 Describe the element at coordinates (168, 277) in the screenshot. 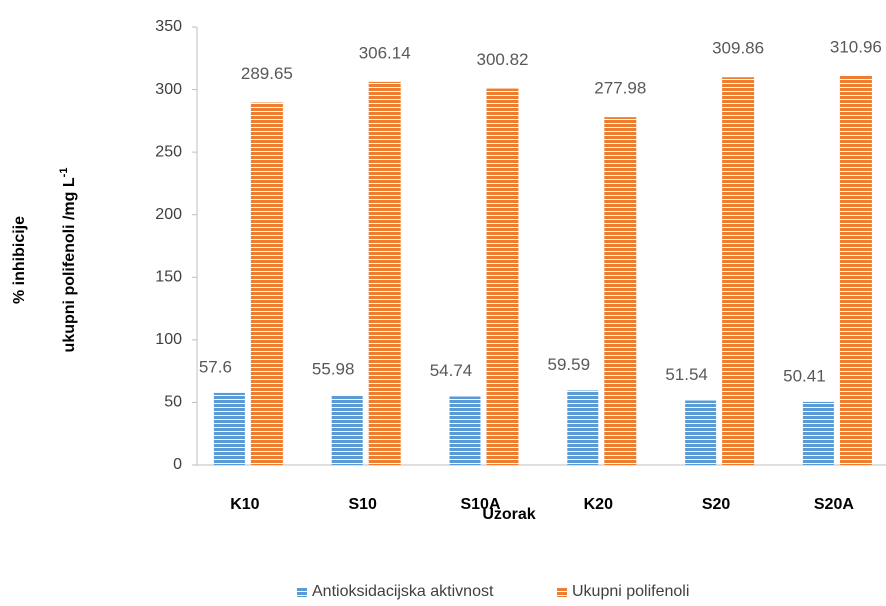

I see `y-tick-label: 150` at that location.